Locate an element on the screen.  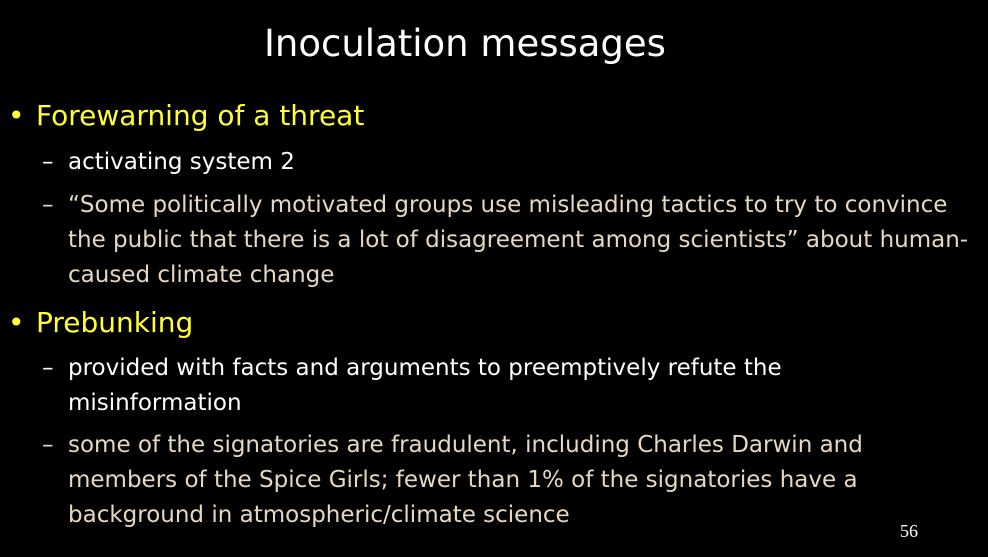
bullet-forewarning: • Forewarning of a threat is located at coordinates (186, 116).